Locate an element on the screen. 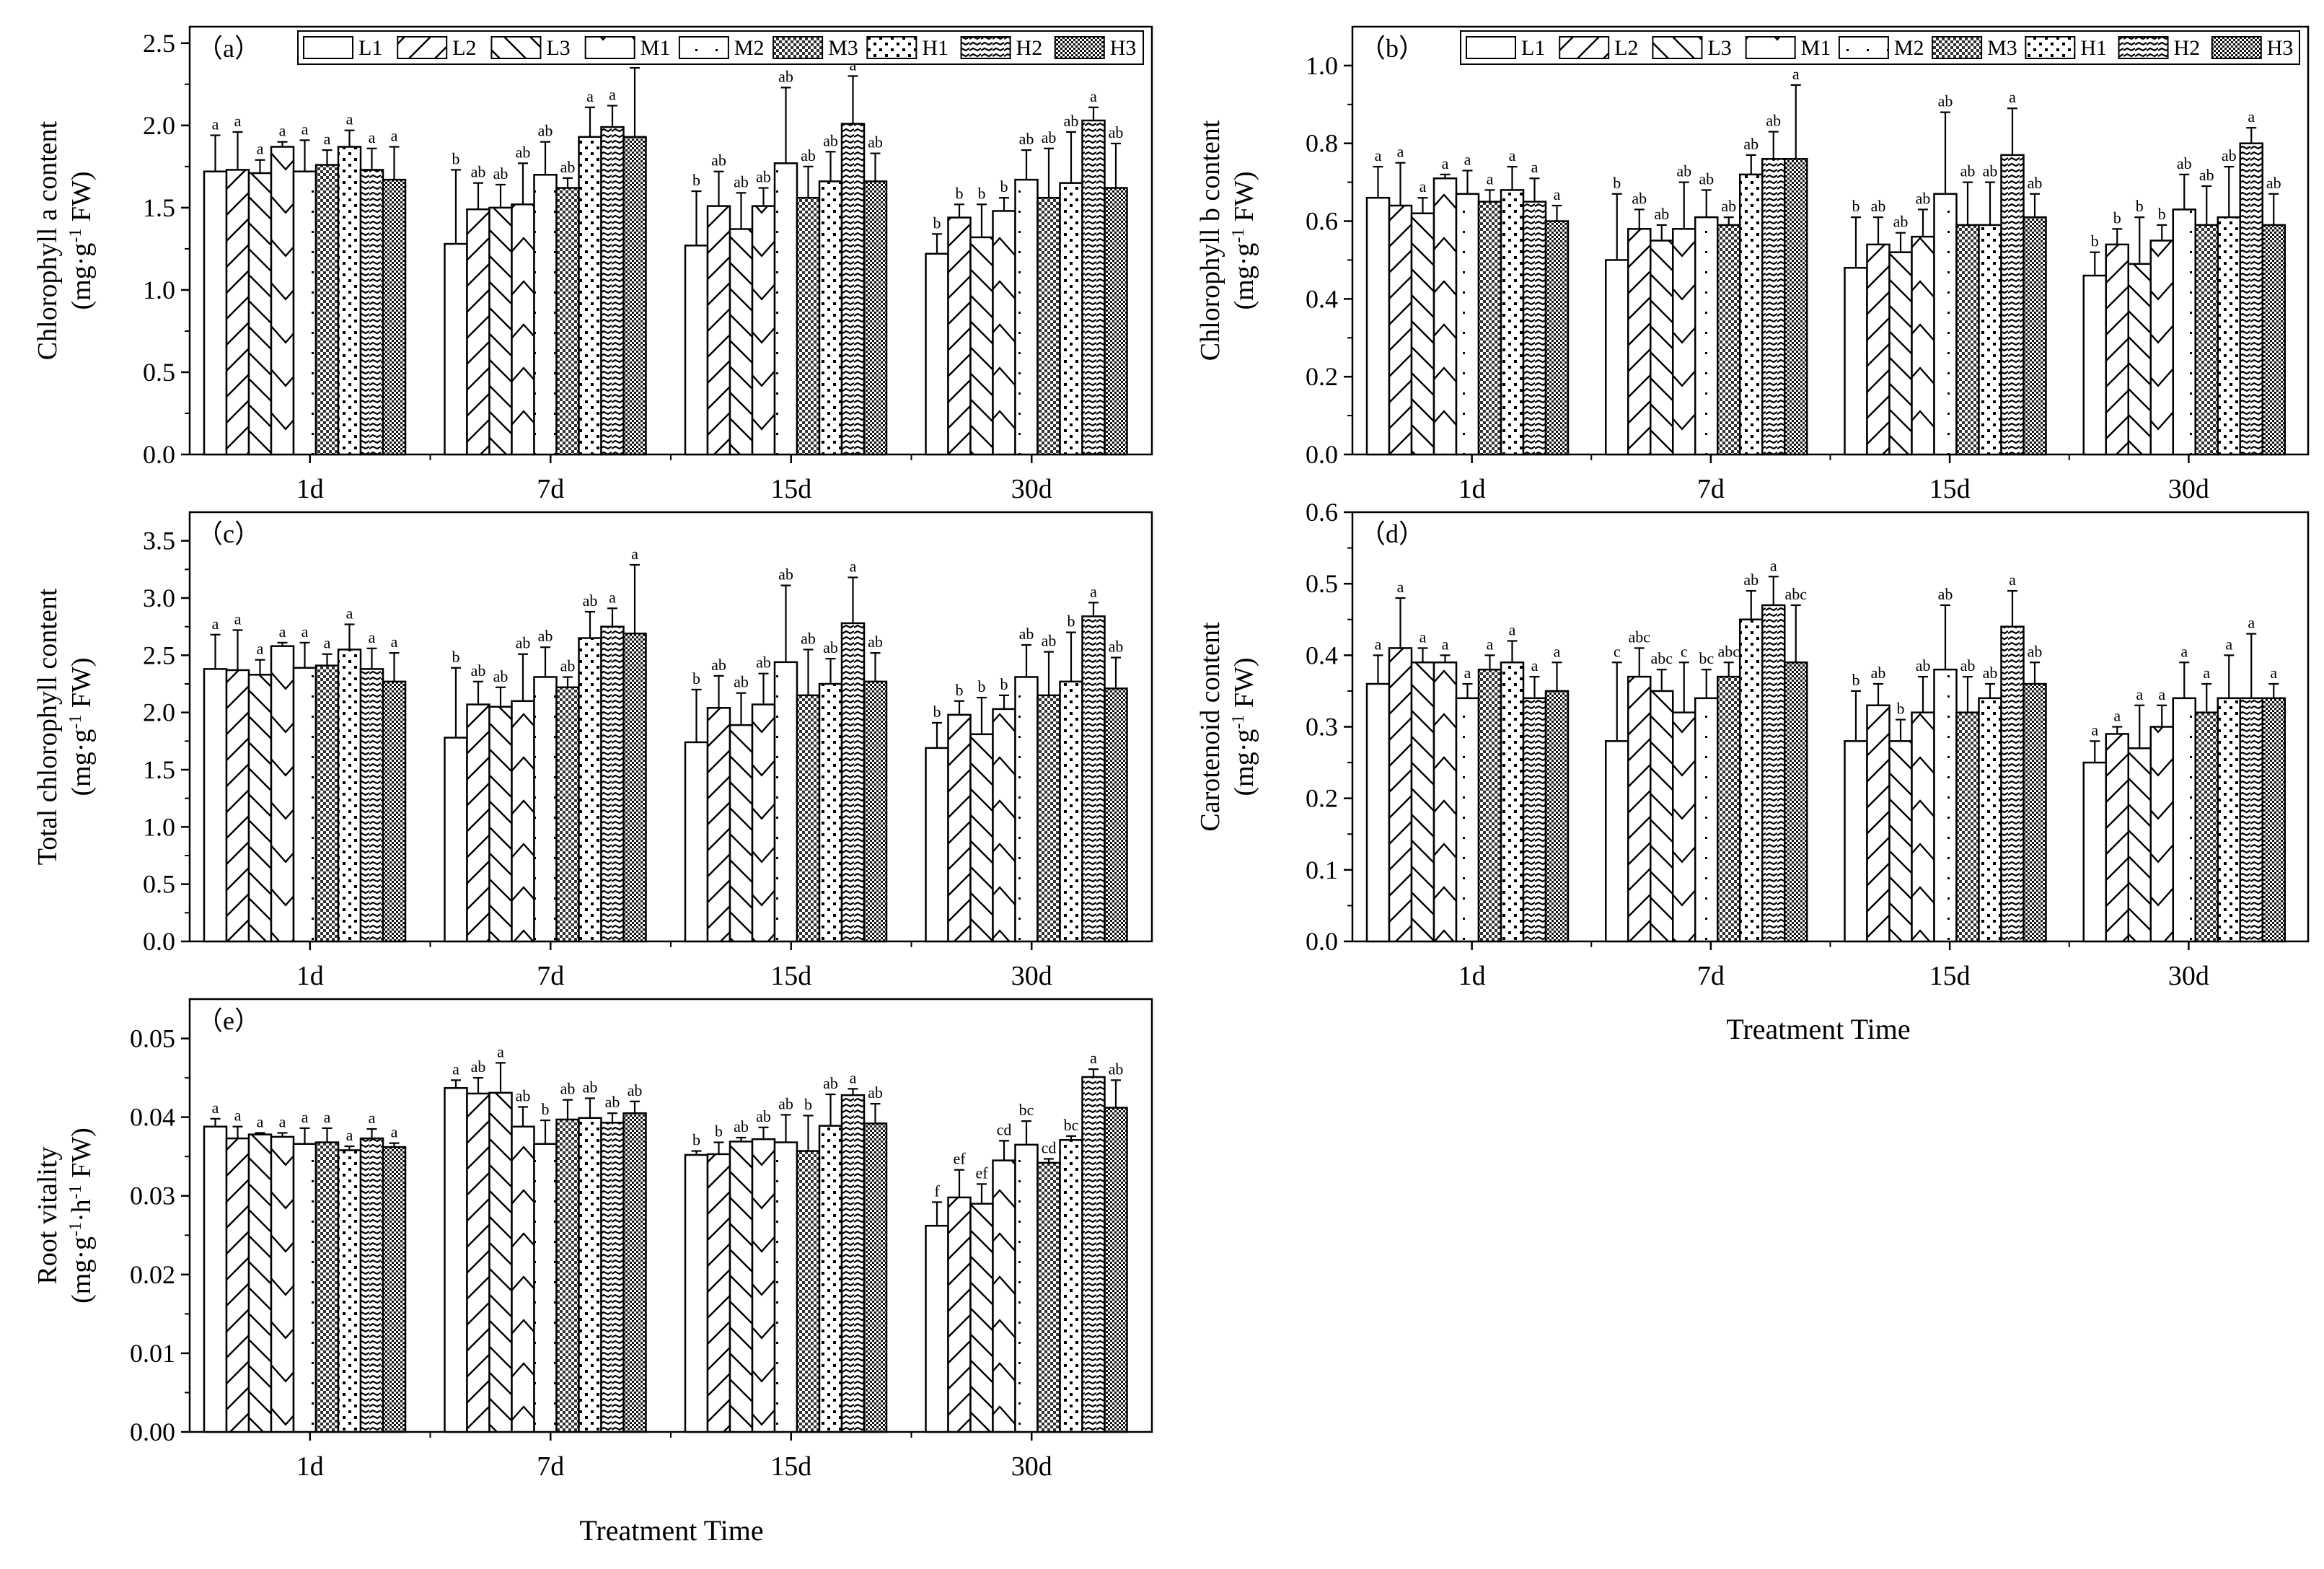 This screenshot has width=2324, height=1569. bar-l2-1d is located at coordinates (1400, 330).